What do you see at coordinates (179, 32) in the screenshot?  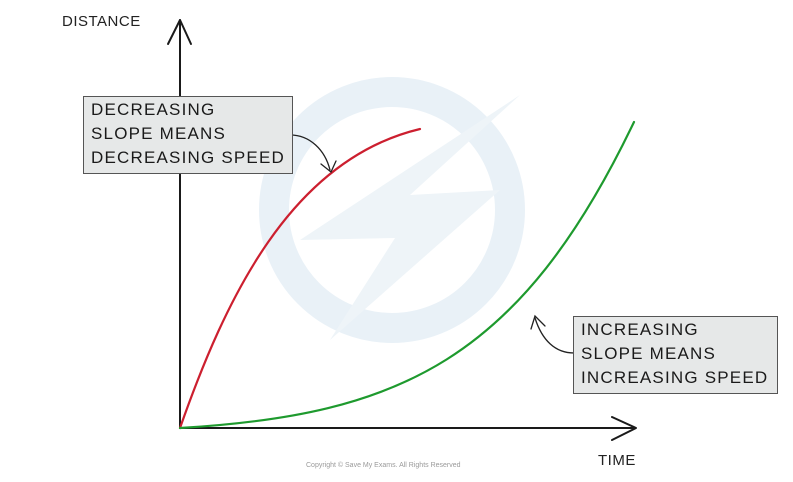 I see `y-axis-arrowhead` at bounding box center [179, 32].